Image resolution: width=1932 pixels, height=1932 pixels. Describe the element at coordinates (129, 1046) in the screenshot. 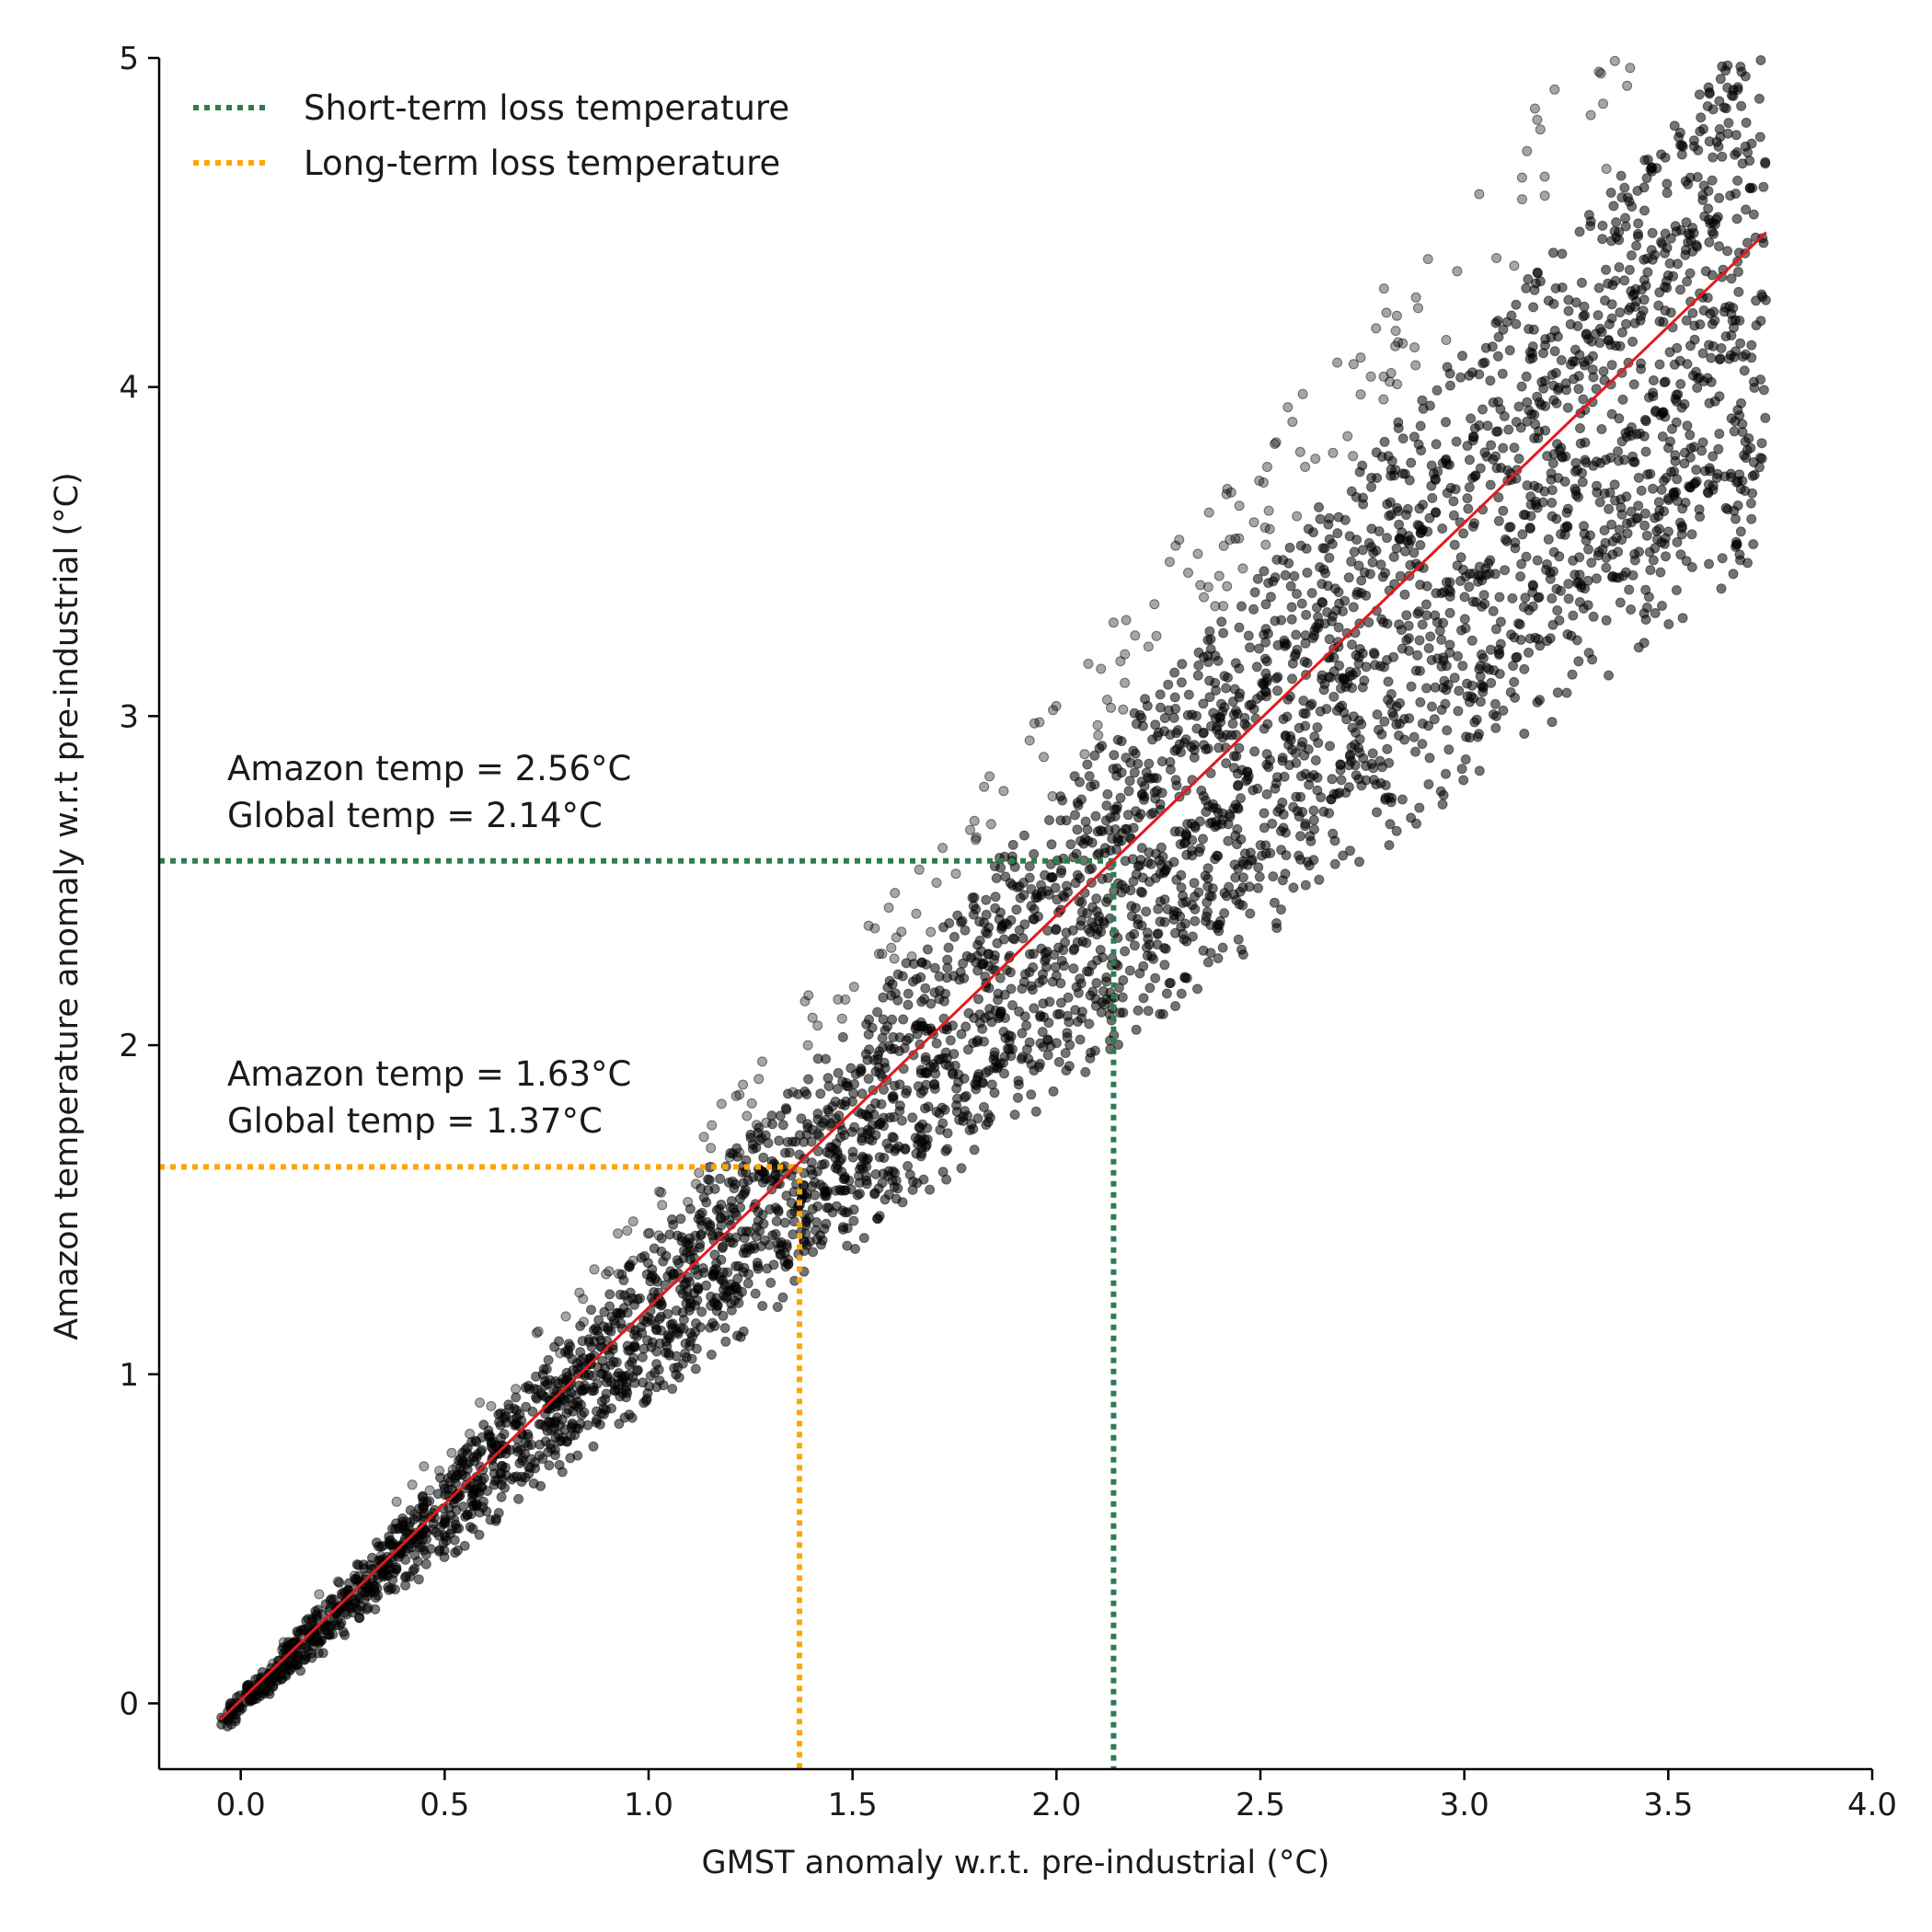

I see `y-tick-label: 2` at that location.